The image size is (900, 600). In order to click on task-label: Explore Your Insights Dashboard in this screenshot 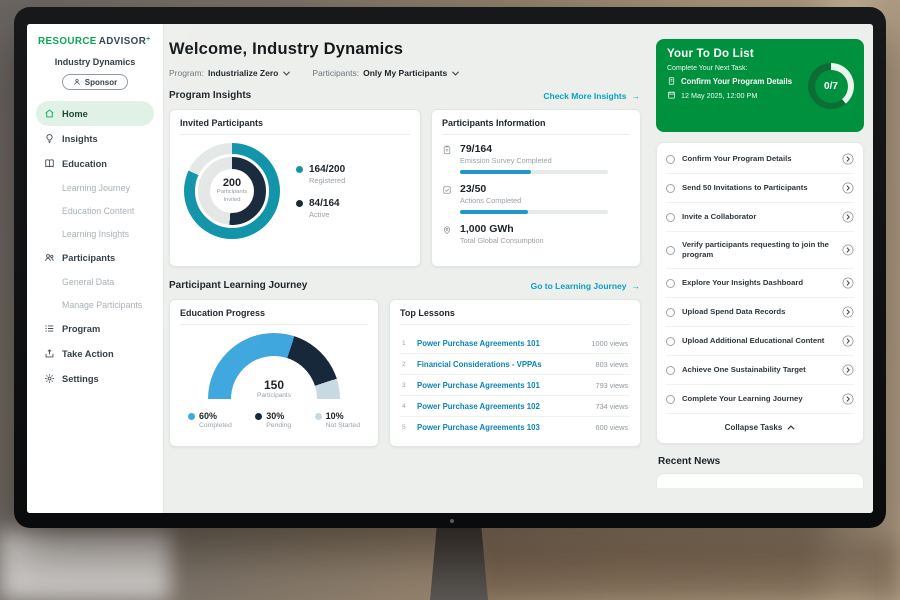, I will do `click(743, 282)`.